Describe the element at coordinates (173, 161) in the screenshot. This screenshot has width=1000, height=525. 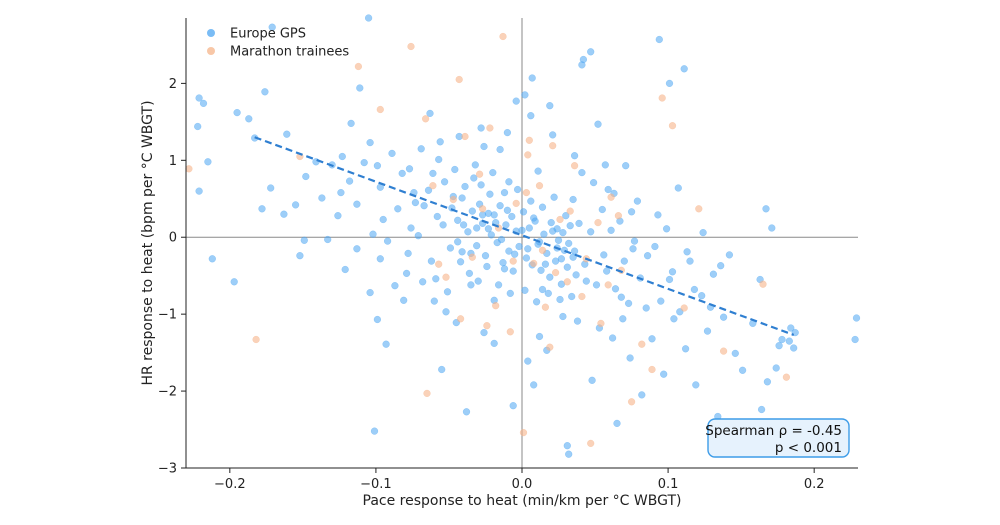
I see `y-tick-label: 1` at that location.